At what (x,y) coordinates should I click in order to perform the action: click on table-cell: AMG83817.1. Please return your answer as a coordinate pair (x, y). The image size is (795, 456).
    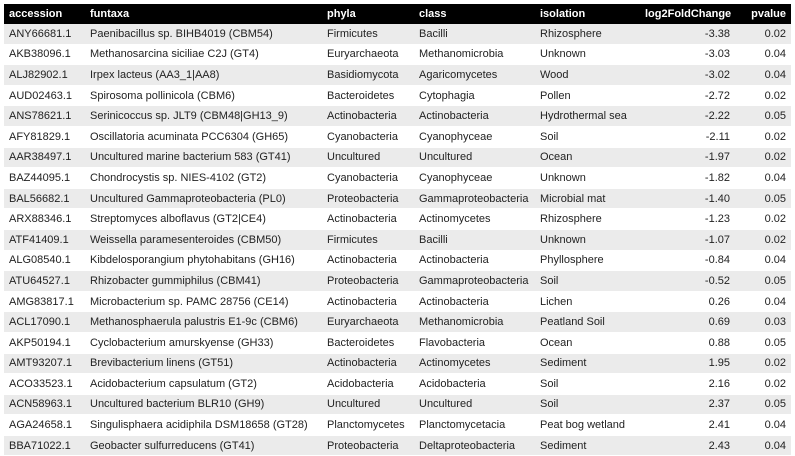
    Looking at the image, I should click on (44, 302).